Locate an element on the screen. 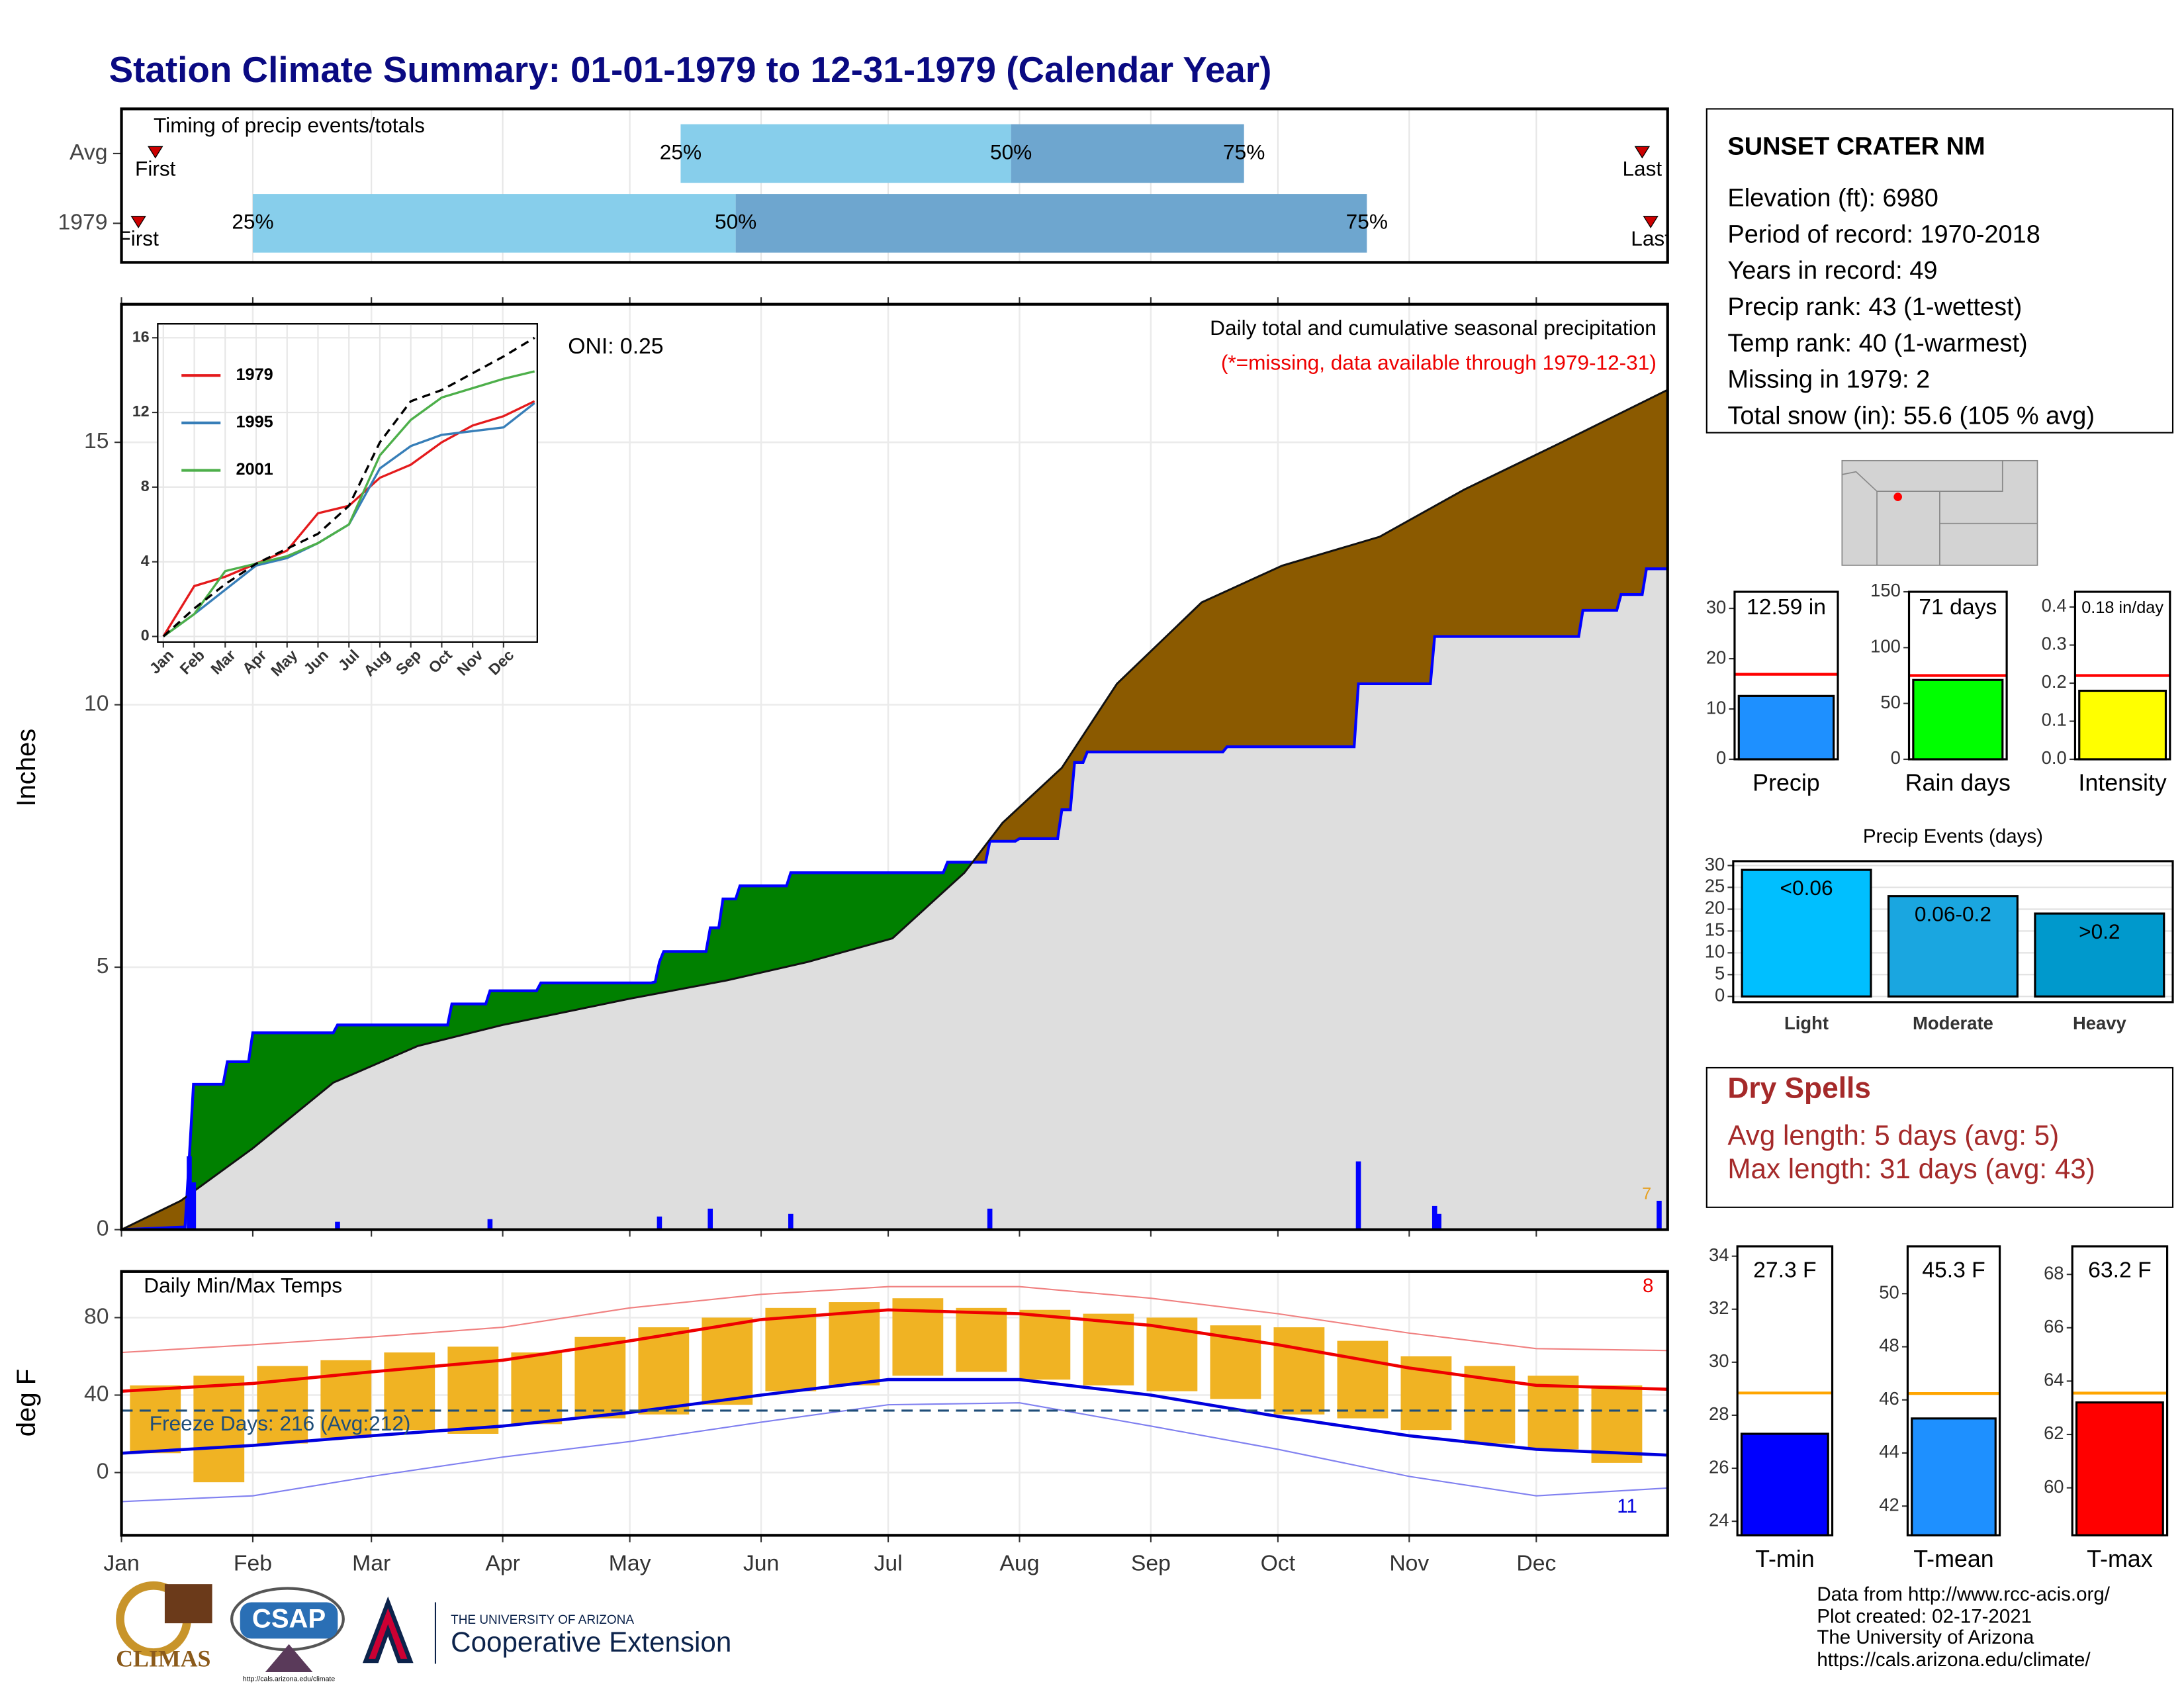  bar-label: >0.2 is located at coordinates (2099, 931).